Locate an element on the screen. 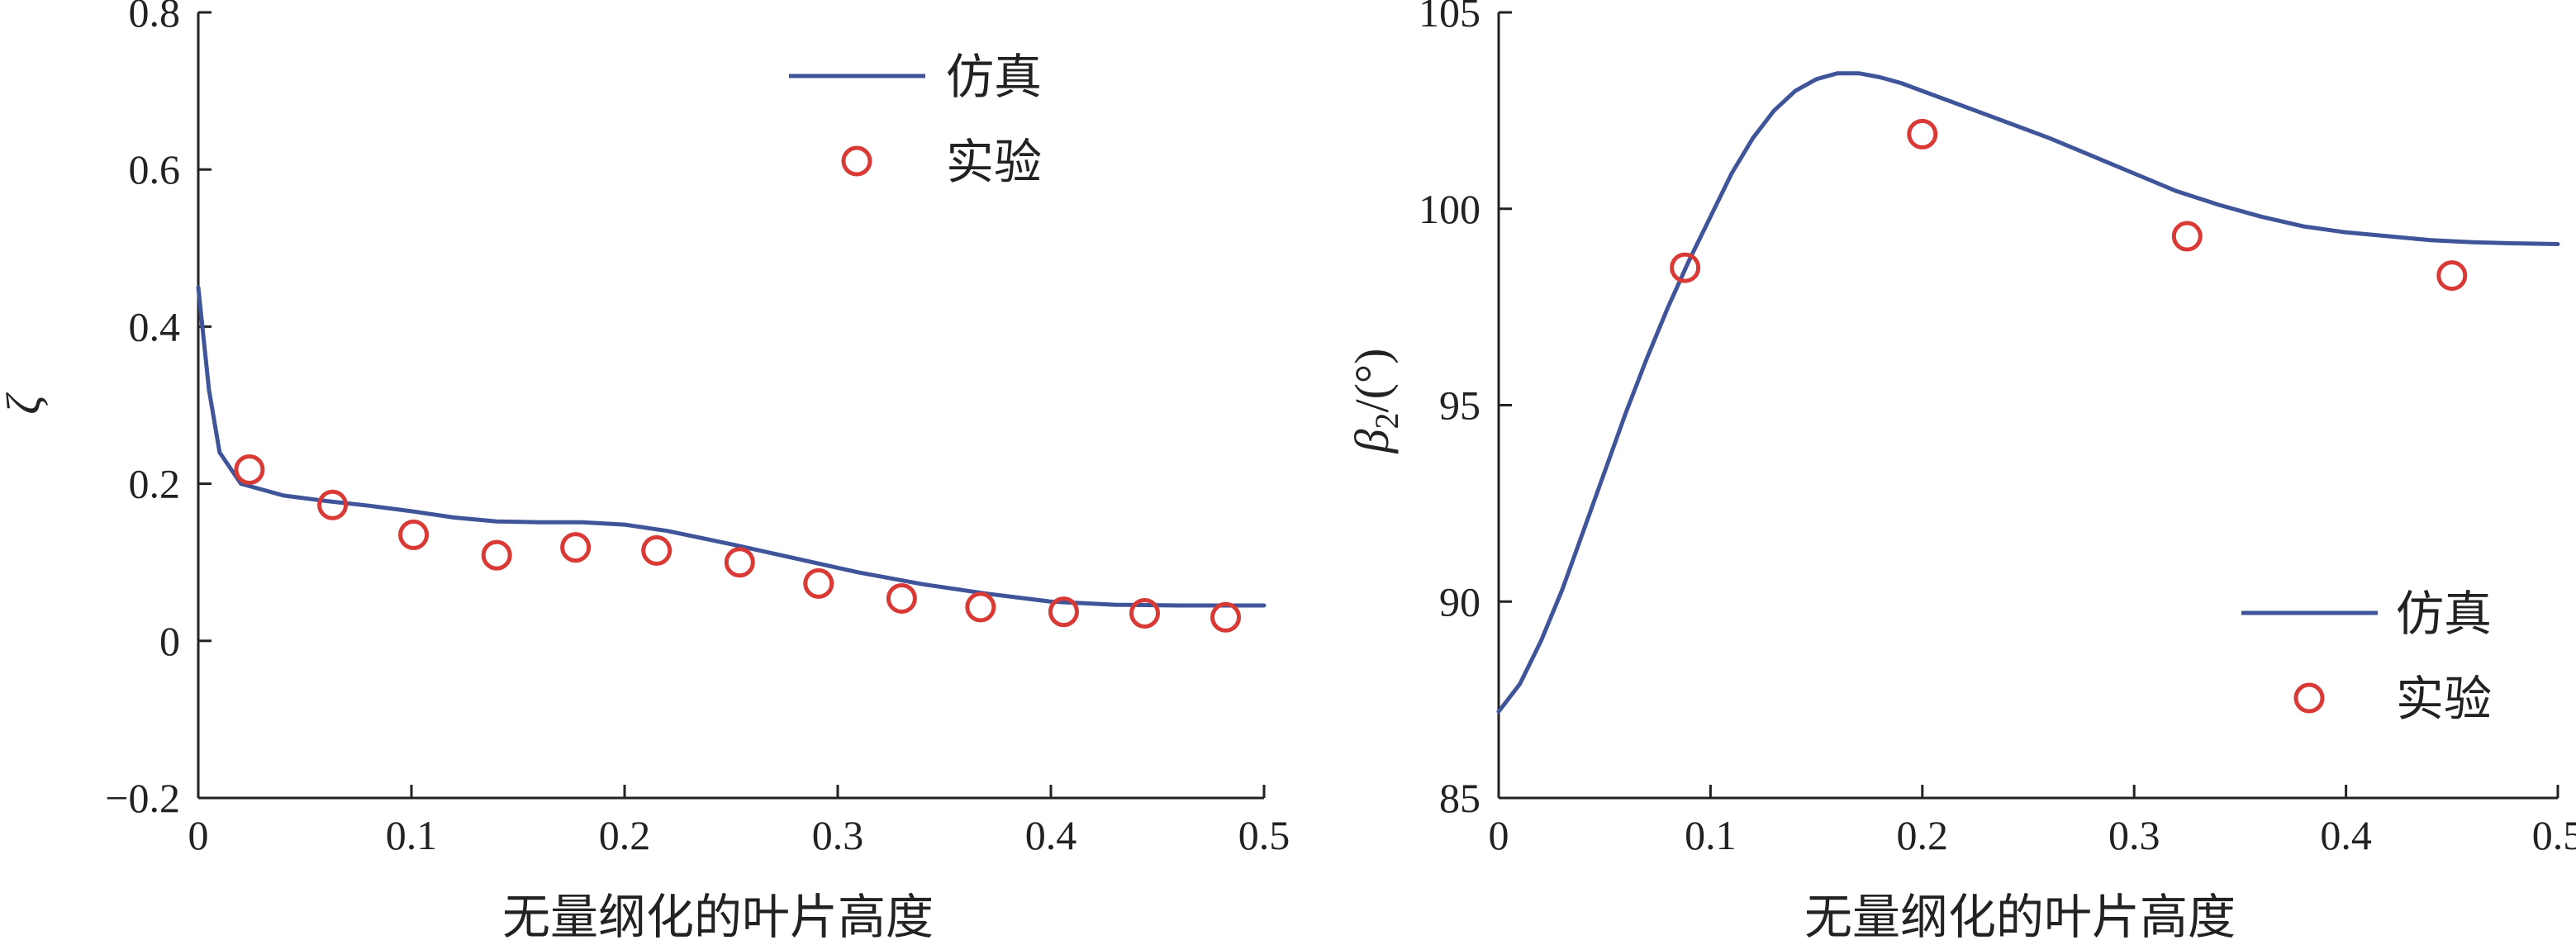 This screenshot has height=945, width=2576. legend-marker-swatch-right is located at coordinates (2309, 698).